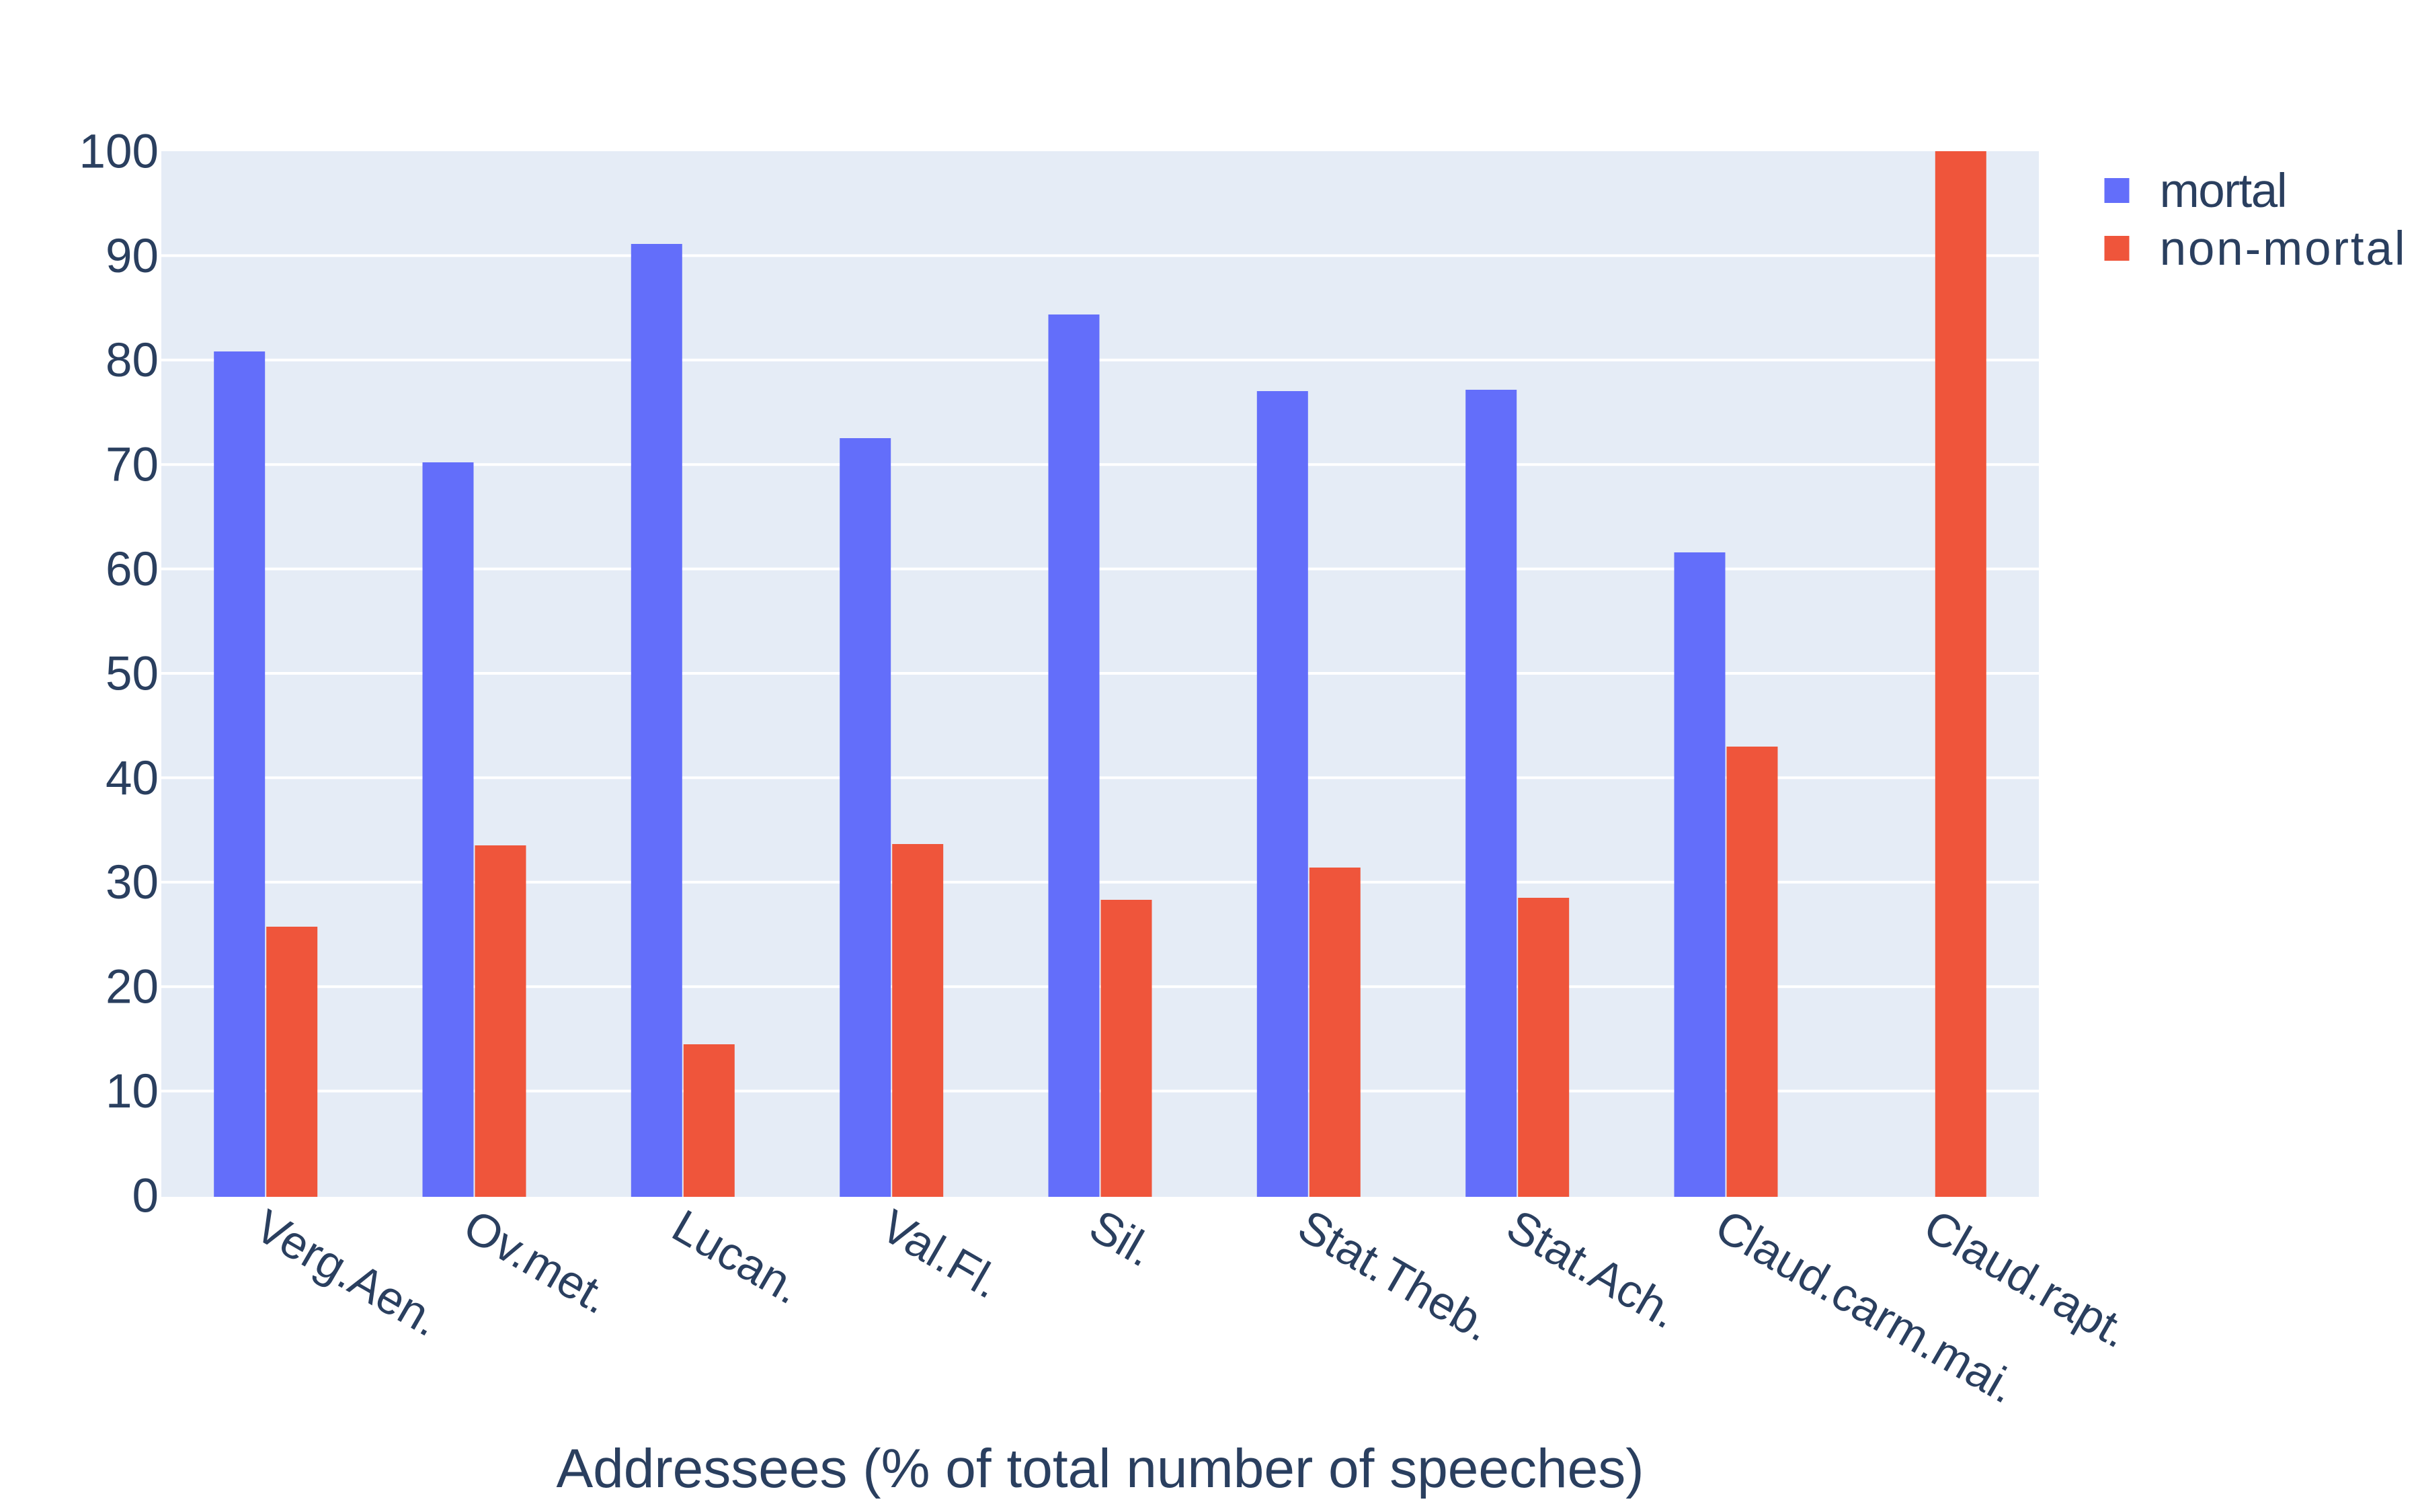 The width and height of the screenshot is (2420, 1512). Describe the element at coordinates (132, 674) in the screenshot. I see `svg-text: 50` at that location.